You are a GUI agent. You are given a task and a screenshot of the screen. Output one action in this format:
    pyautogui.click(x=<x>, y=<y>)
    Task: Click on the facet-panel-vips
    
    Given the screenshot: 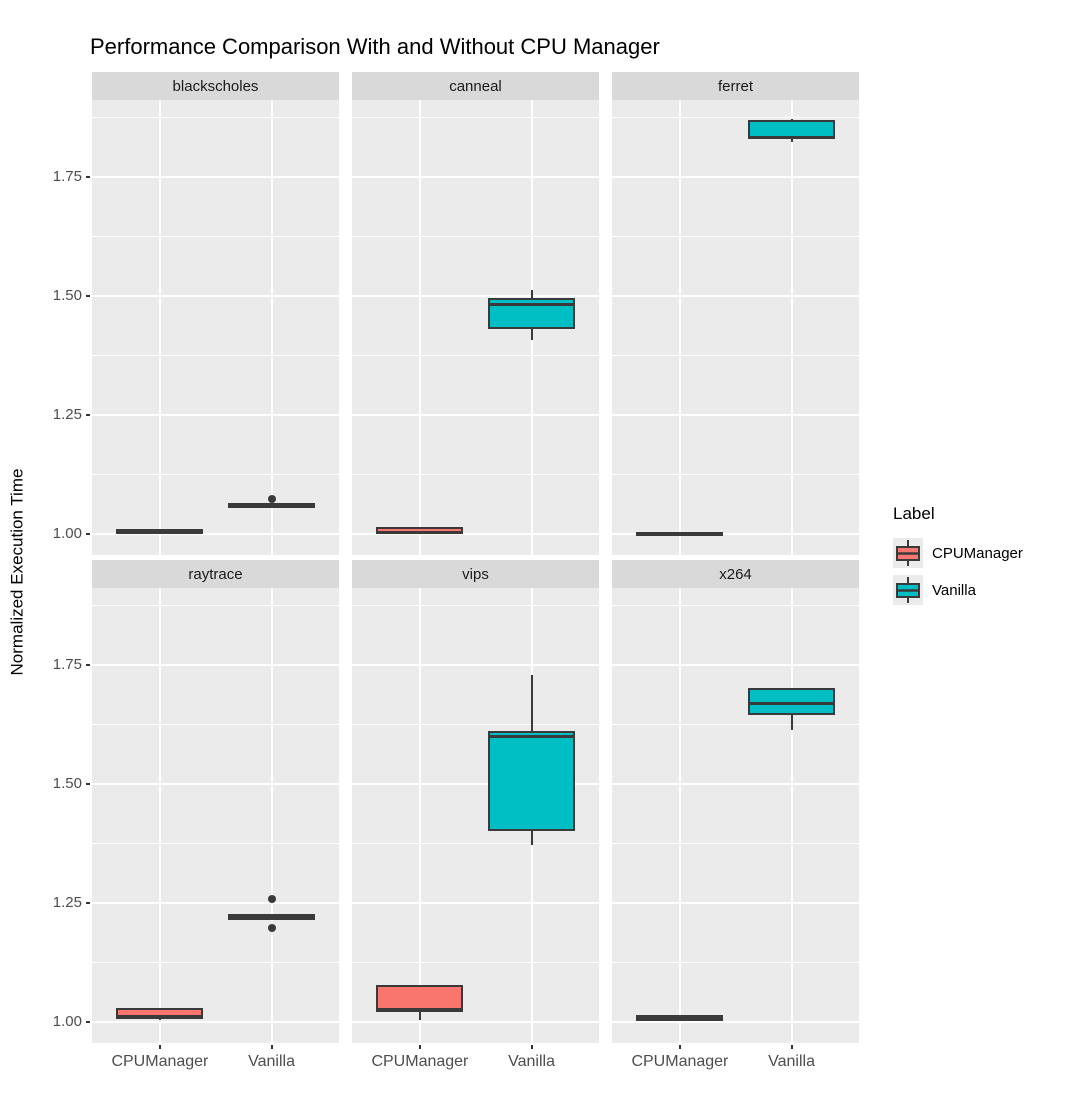 What is the action you would take?
    pyautogui.click(x=475, y=815)
    